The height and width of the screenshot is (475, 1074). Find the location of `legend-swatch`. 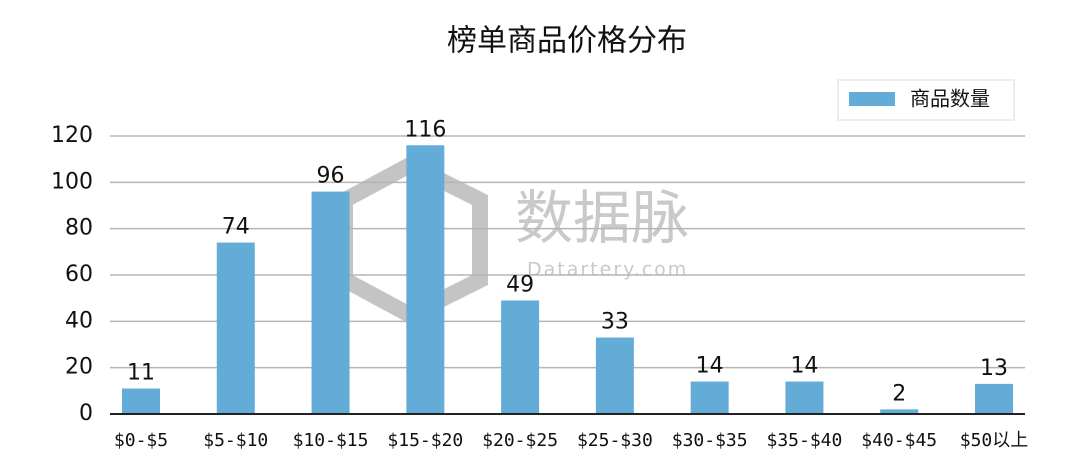

legend-swatch is located at coordinates (872, 99).